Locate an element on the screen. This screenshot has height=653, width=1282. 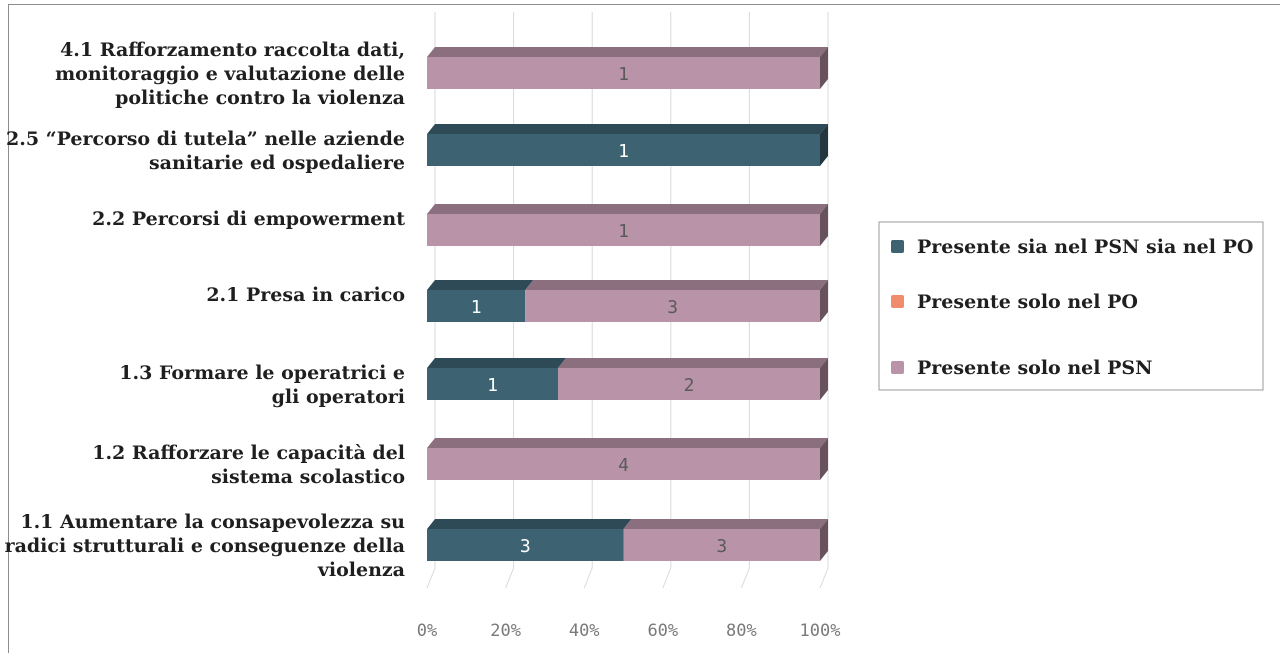
legend-label: Presente solo nel PSN is located at coordinates (1034, 368).